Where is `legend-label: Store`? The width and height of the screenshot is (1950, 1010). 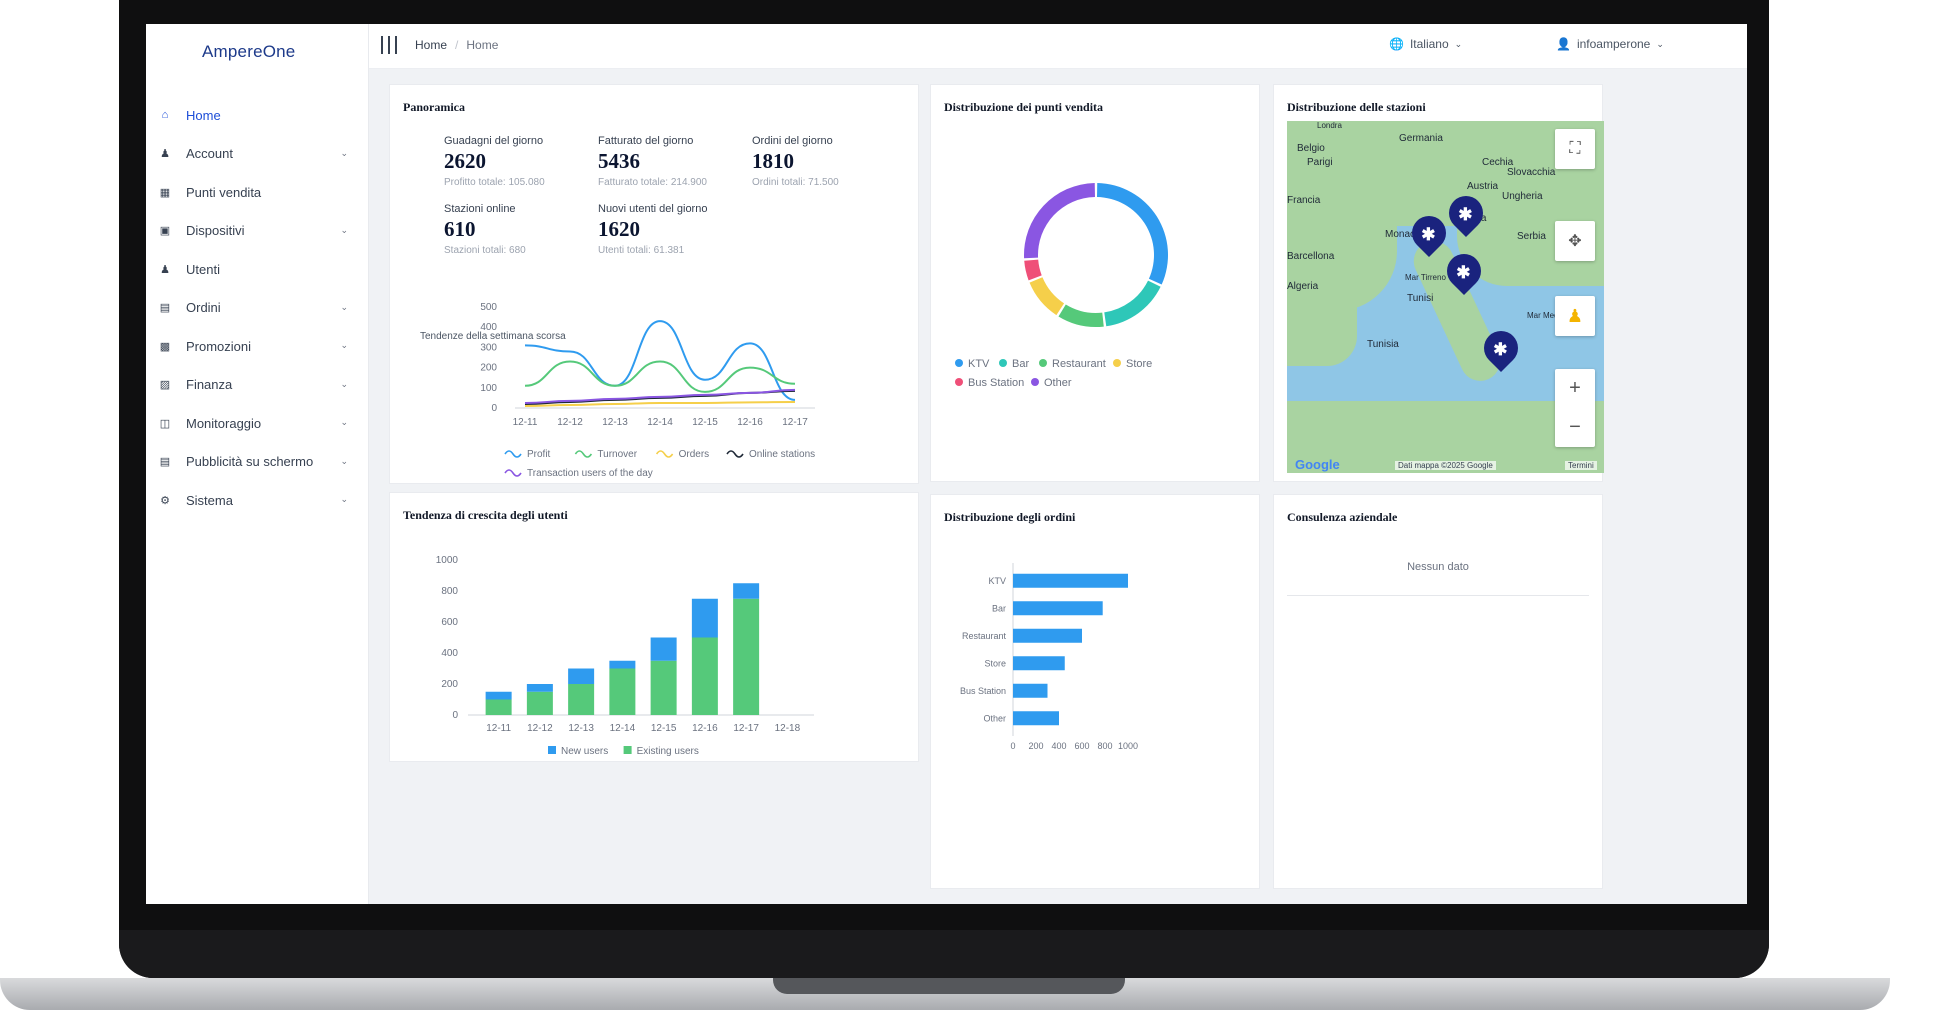
legend-label: Store is located at coordinates (1139, 364).